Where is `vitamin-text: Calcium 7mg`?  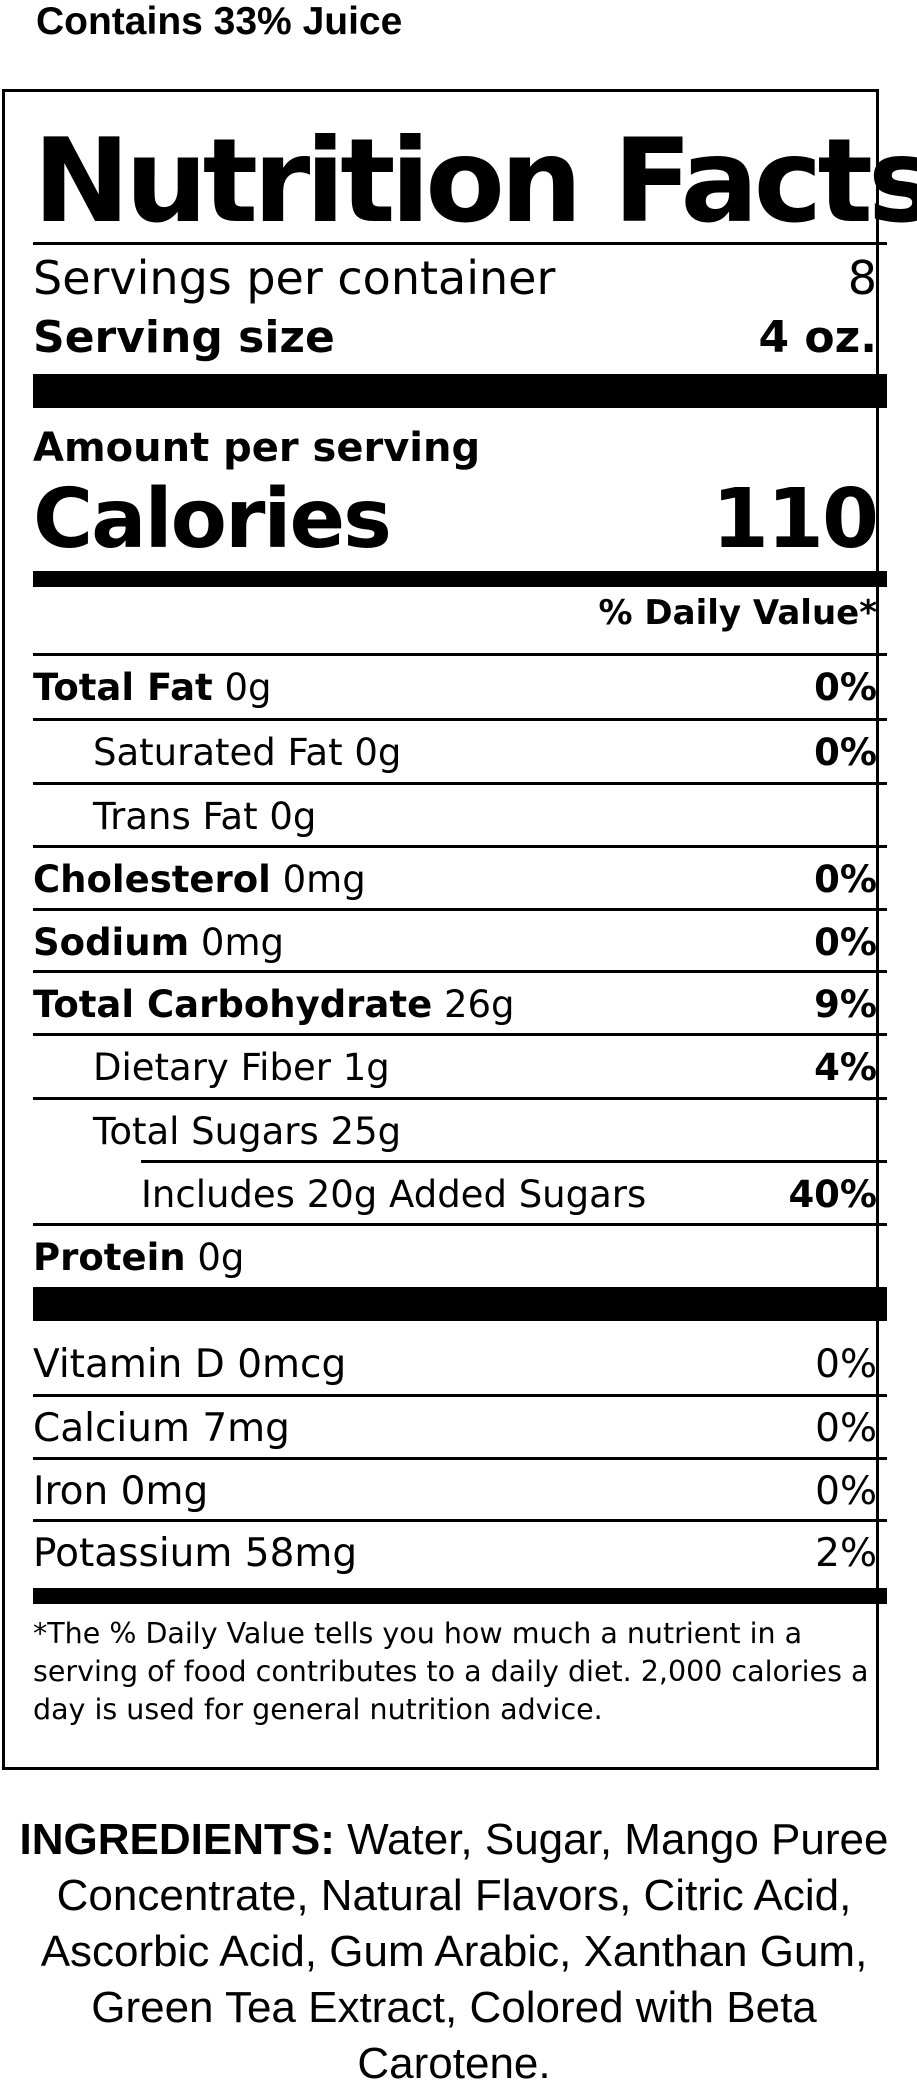
vitamin-text: Calcium 7mg is located at coordinates (161, 1428).